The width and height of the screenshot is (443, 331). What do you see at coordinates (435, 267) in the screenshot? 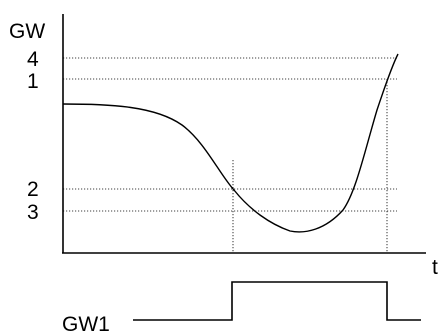
I see `x-axis-label: t` at bounding box center [435, 267].